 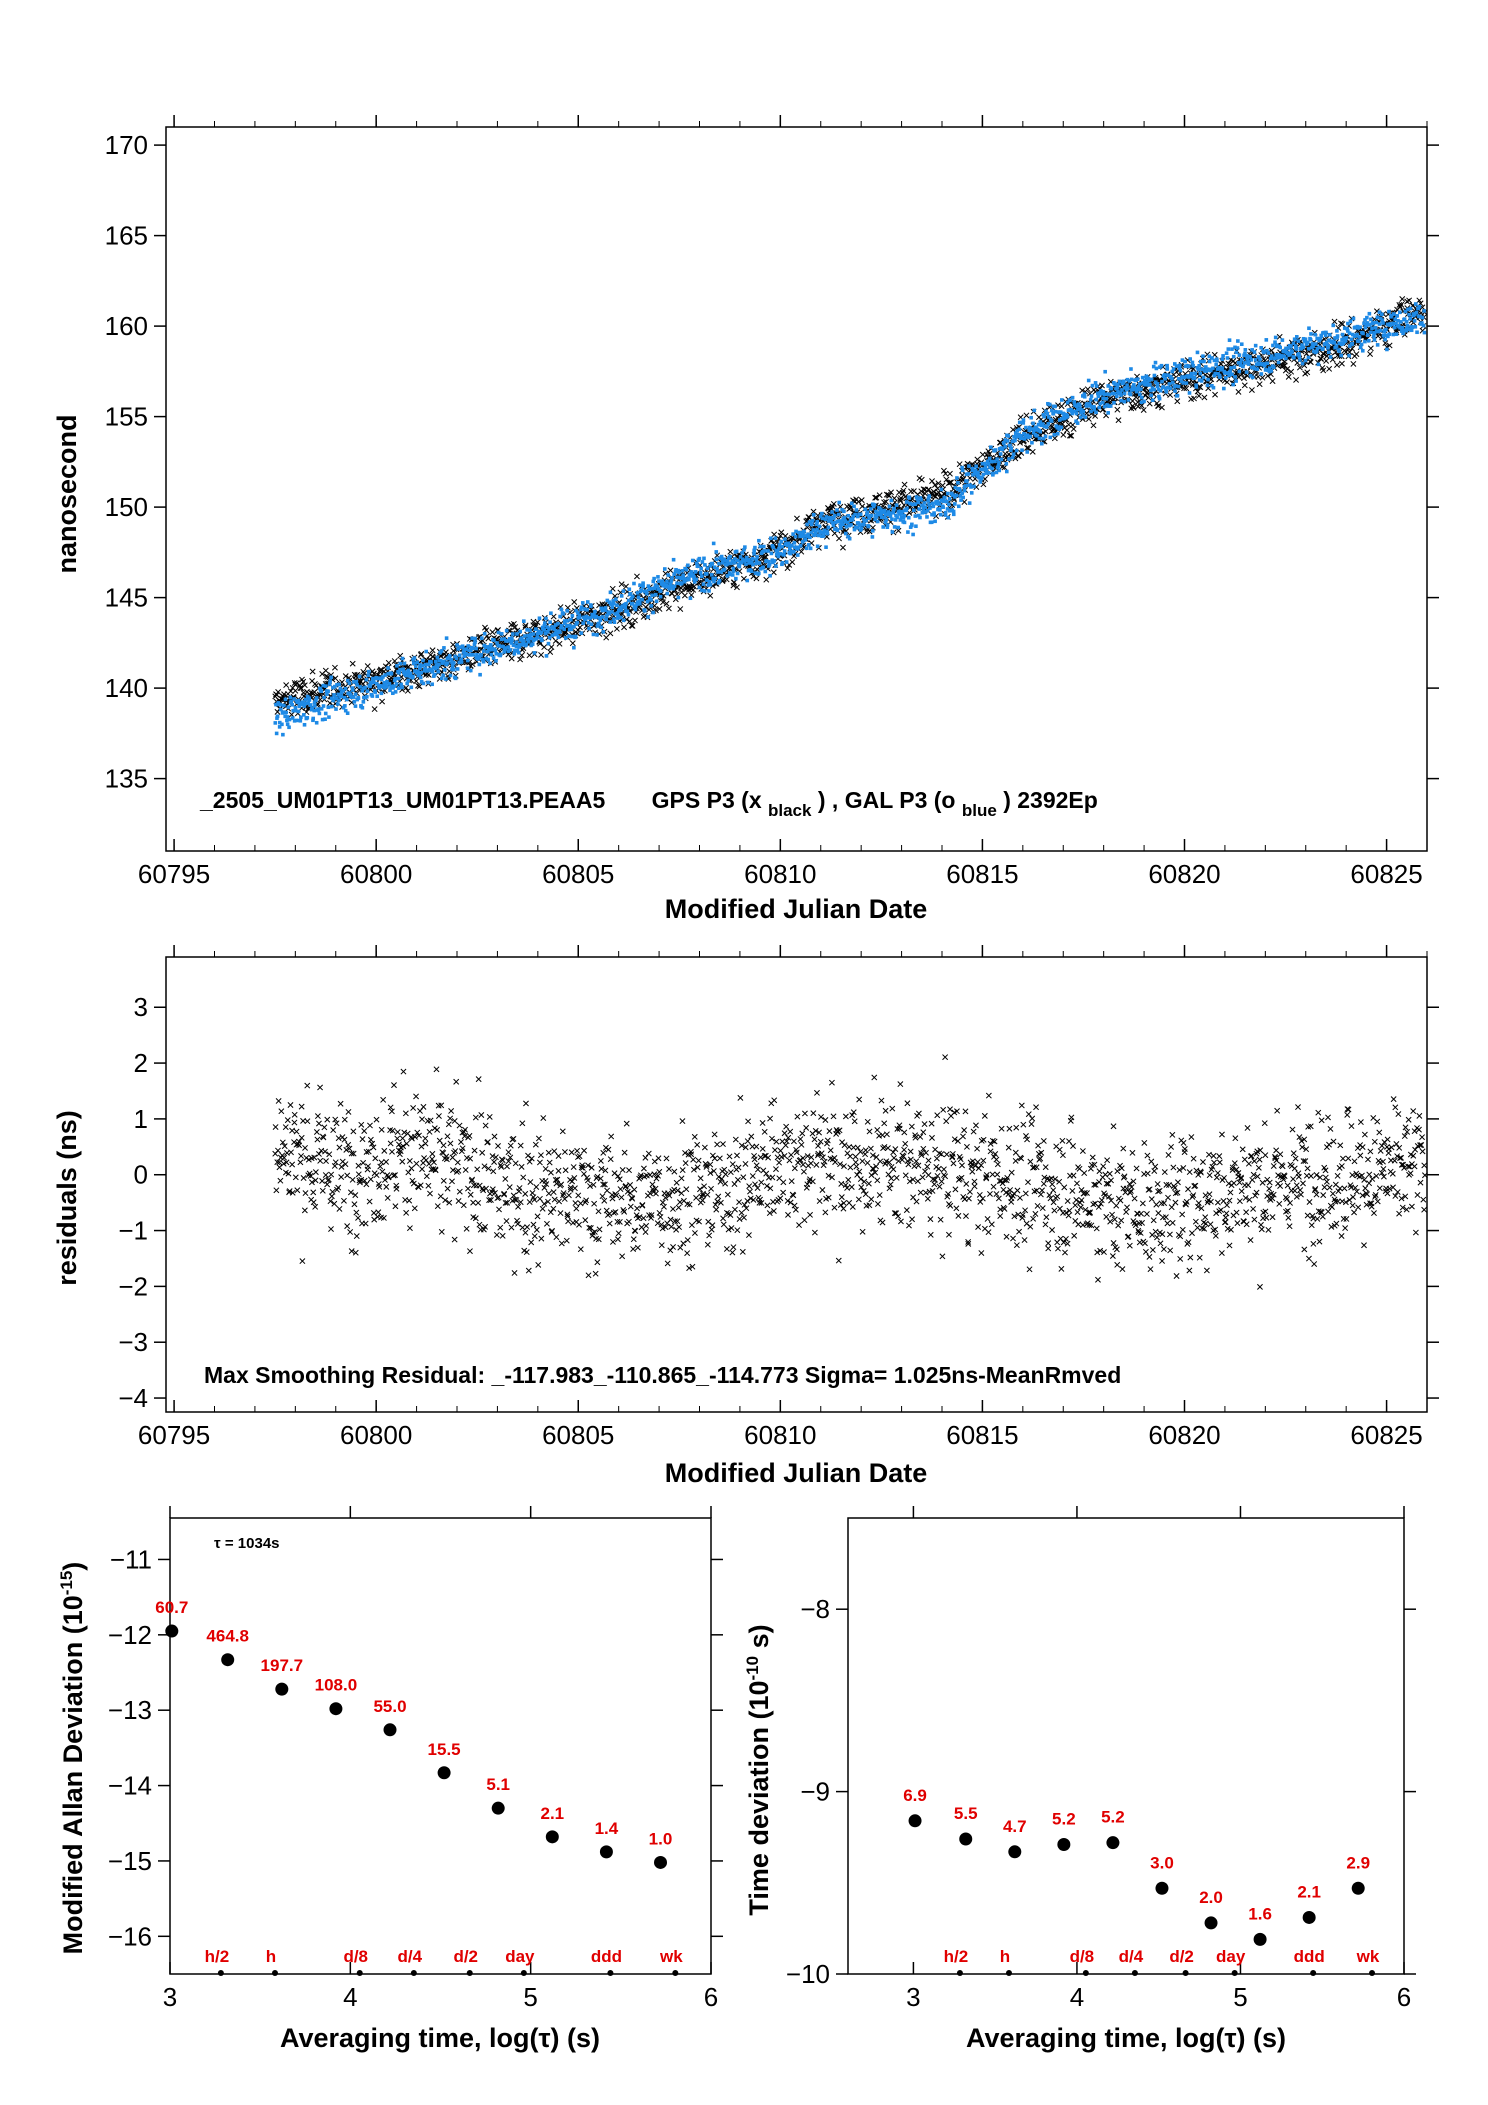 I want to click on y-tick-label: 165, so click(x=126, y=236).